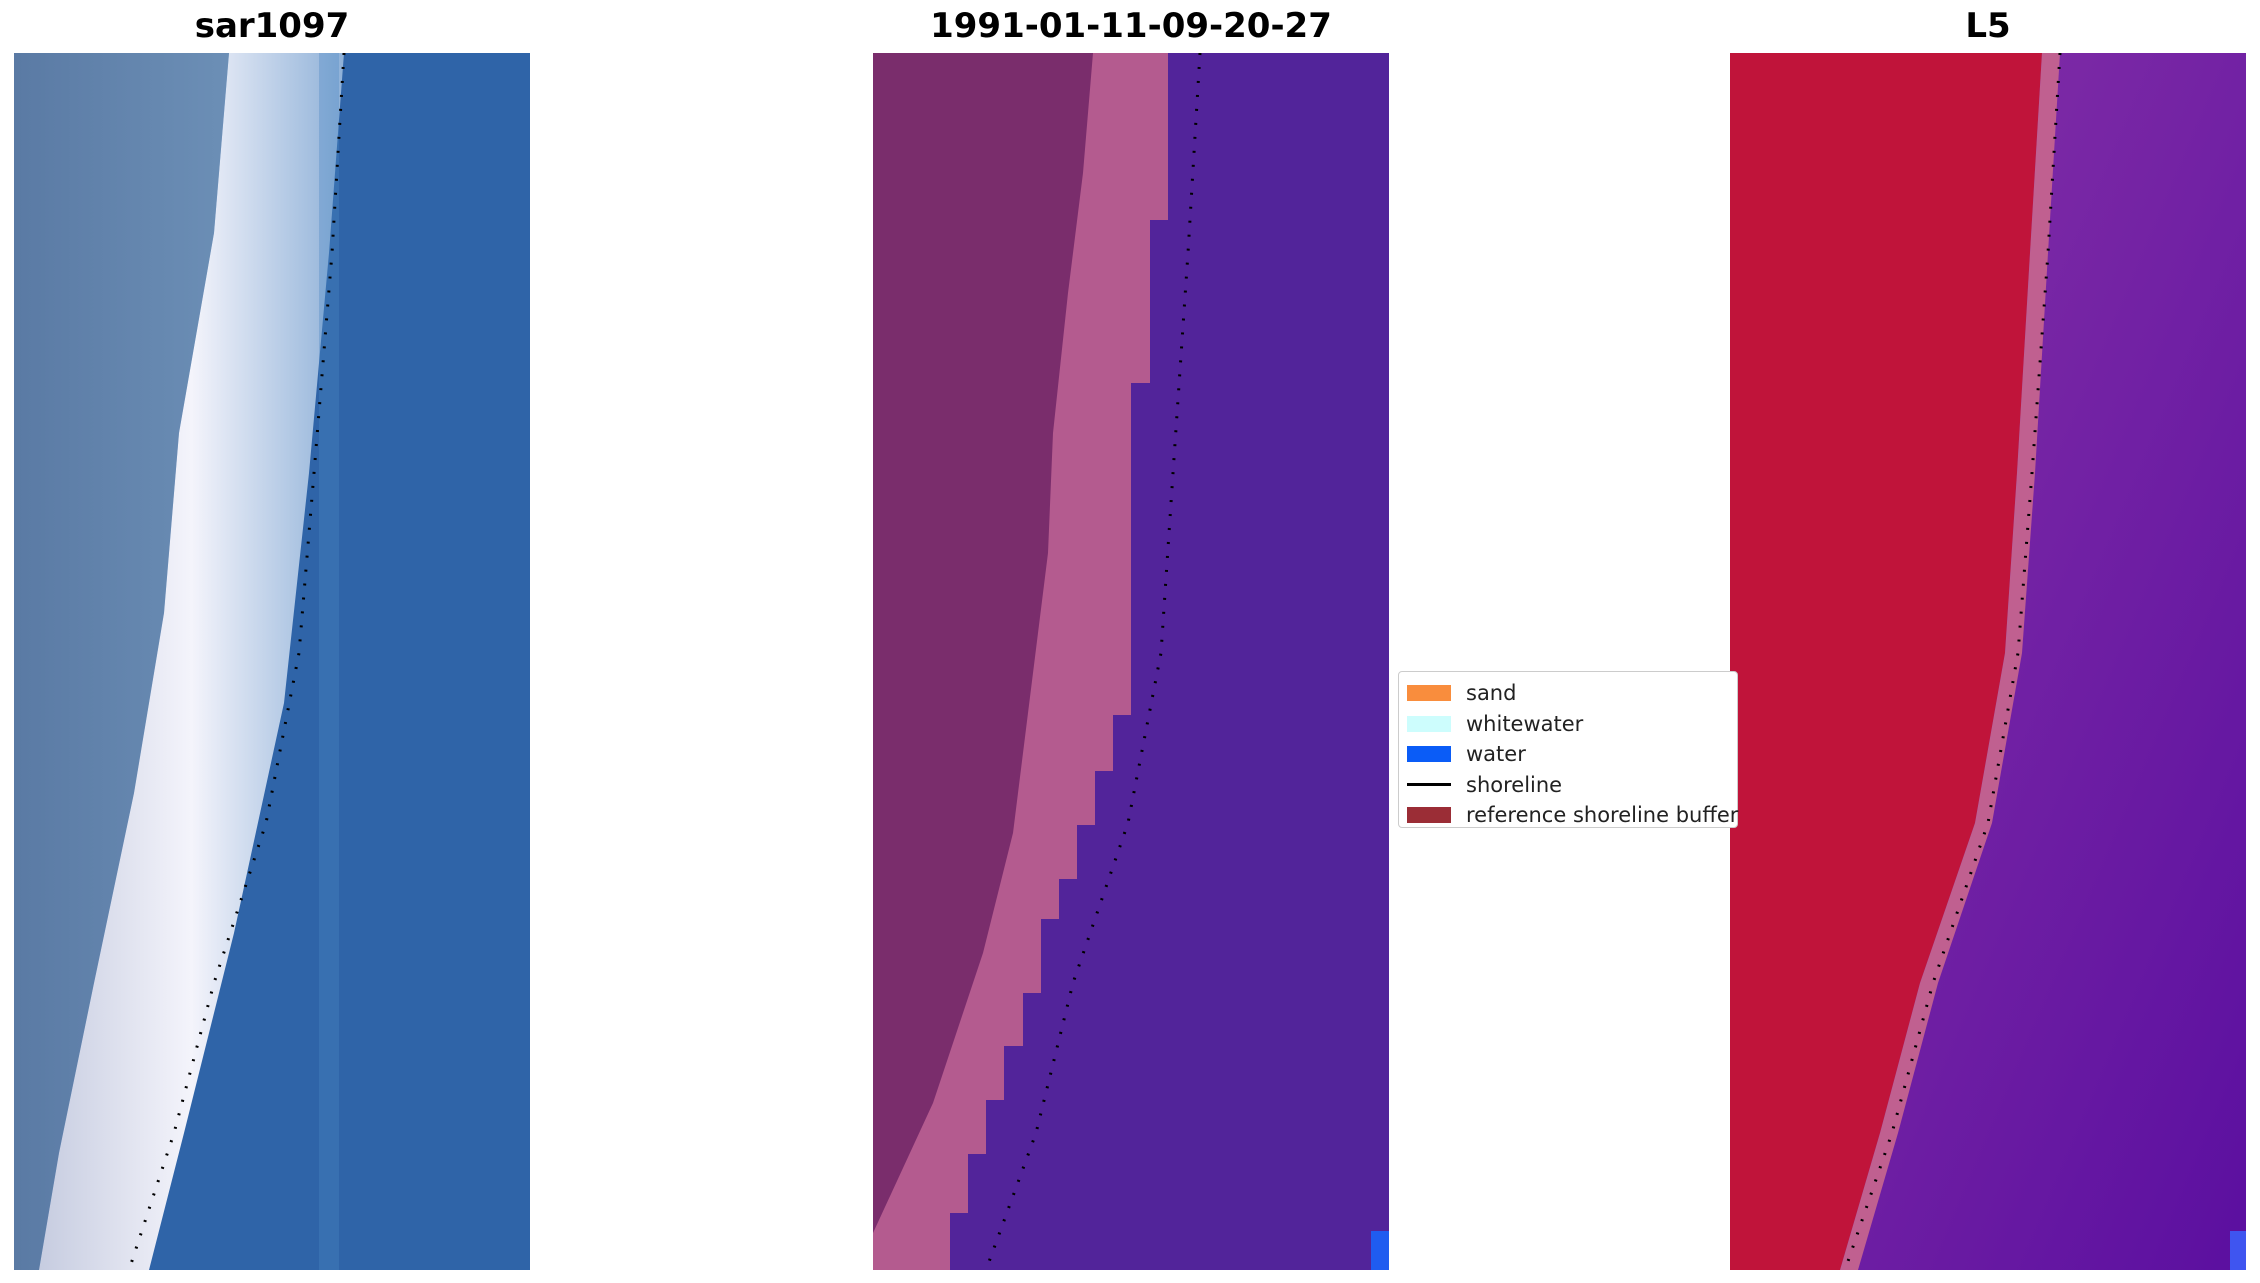 This screenshot has height=1283, width=2260. Describe the element at coordinates (1131, 26) in the screenshot. I see `panel-title-classified: 1991-01-11-09-20-27` at that location.